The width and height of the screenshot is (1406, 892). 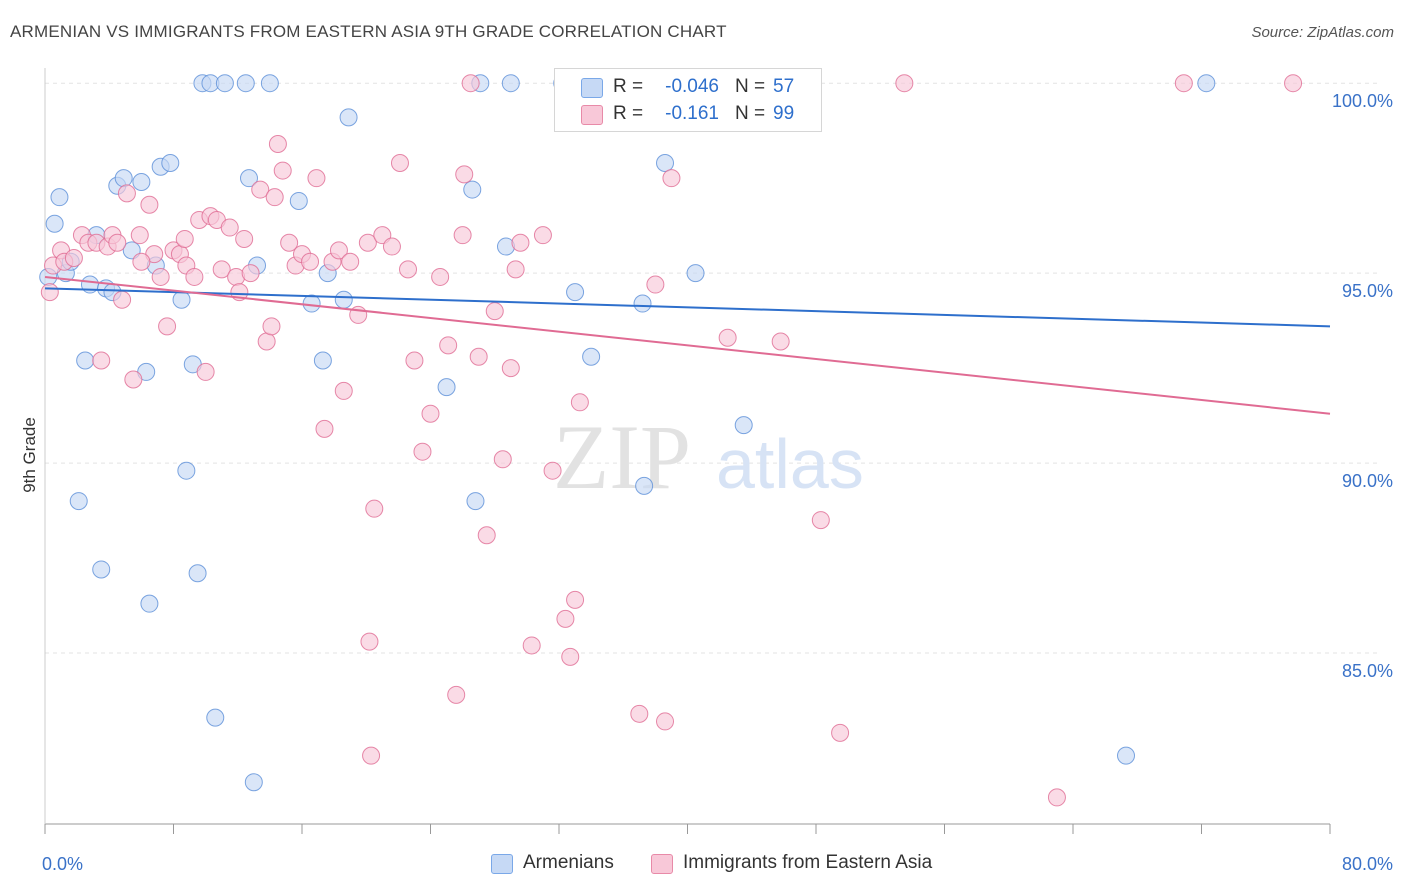 I want to click on legend-n-label: N =, so click(x=750, y=113).